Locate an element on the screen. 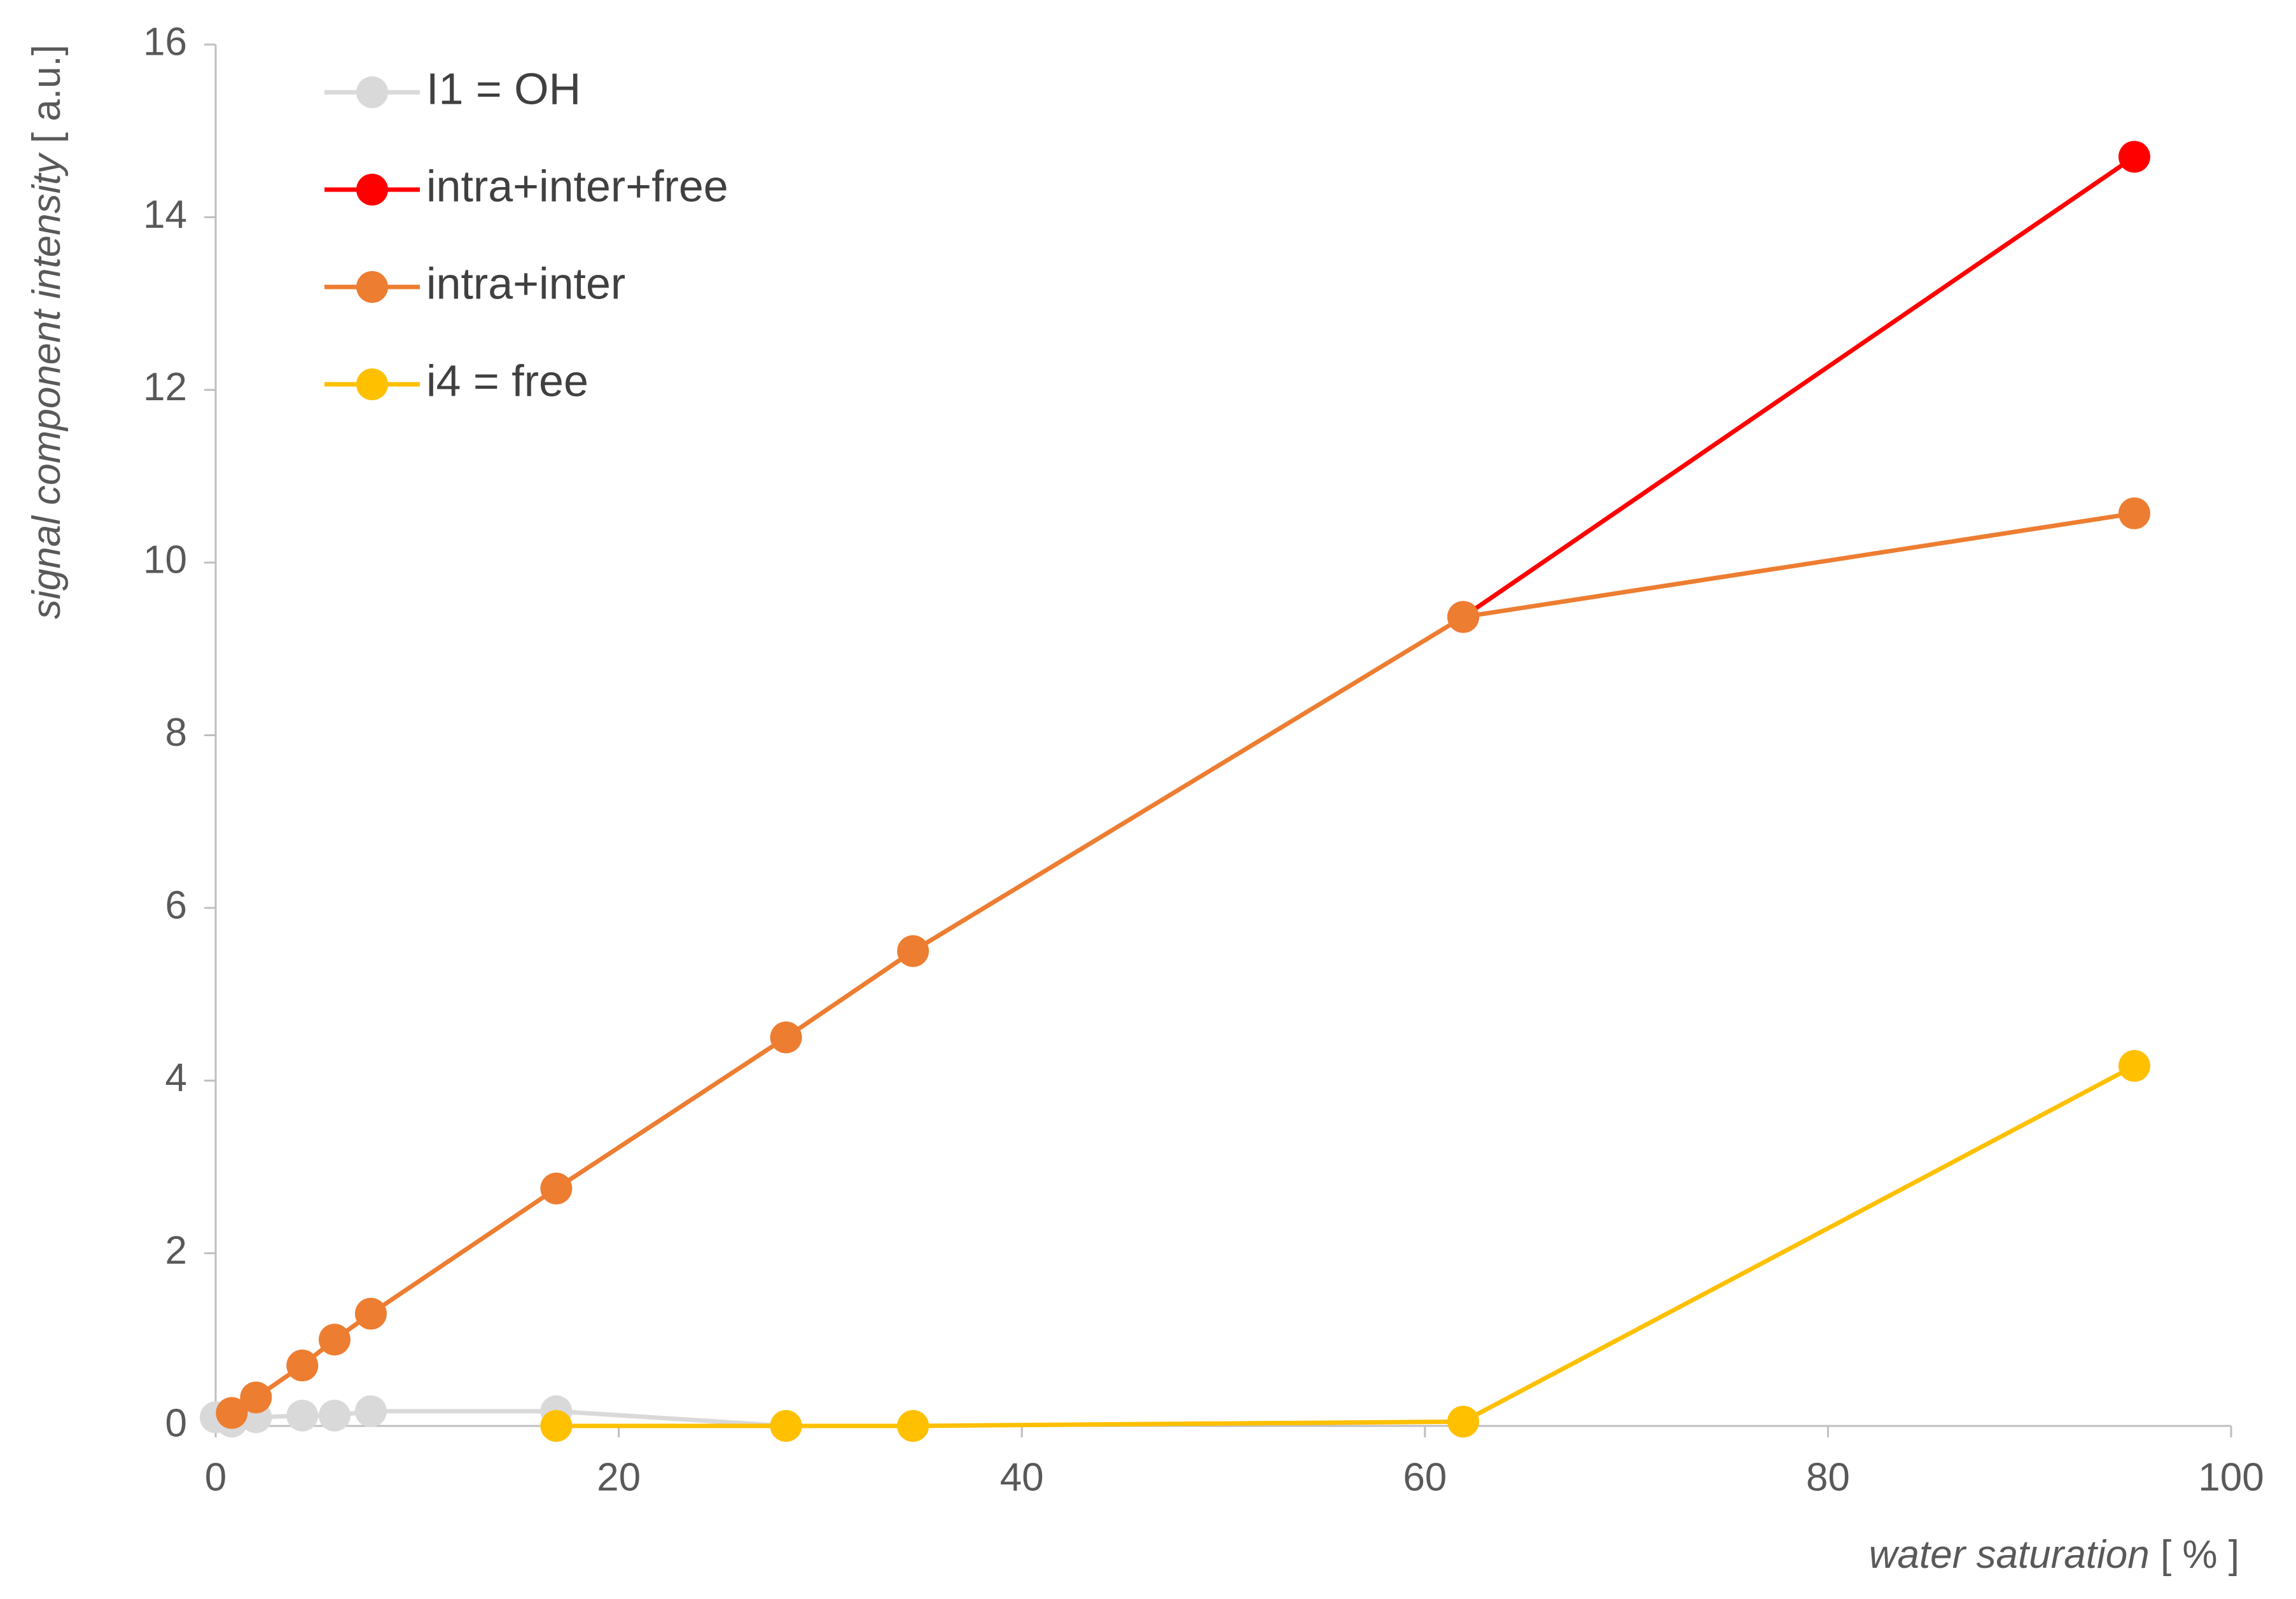  x-tick-label: 80 is located at coordinates (1828, 1477).